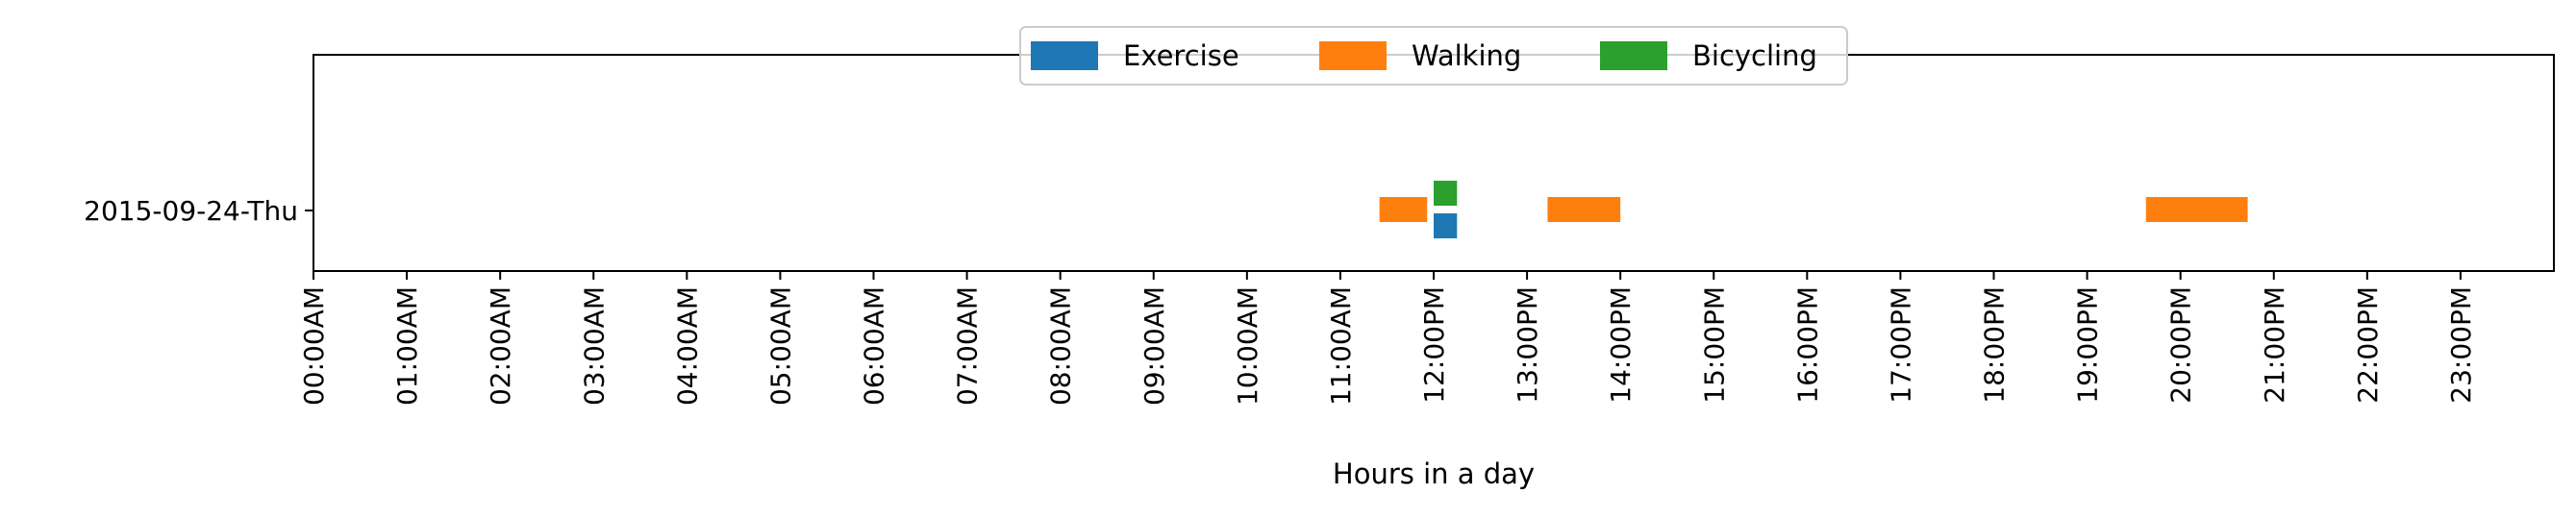 The image size is (2576, 519). What do you see at coordinates (191, 211) in the screenshot?
I see `y-tick-label: 2015-09-24-Thu` at bounding box center [191, 211].